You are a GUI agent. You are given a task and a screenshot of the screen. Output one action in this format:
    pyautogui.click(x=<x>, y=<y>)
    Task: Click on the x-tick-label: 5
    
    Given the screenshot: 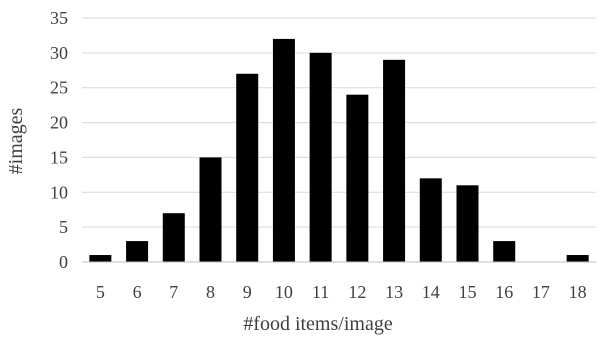 What is the action you would take?
    pyautogui.click(x=100, y=292)
    